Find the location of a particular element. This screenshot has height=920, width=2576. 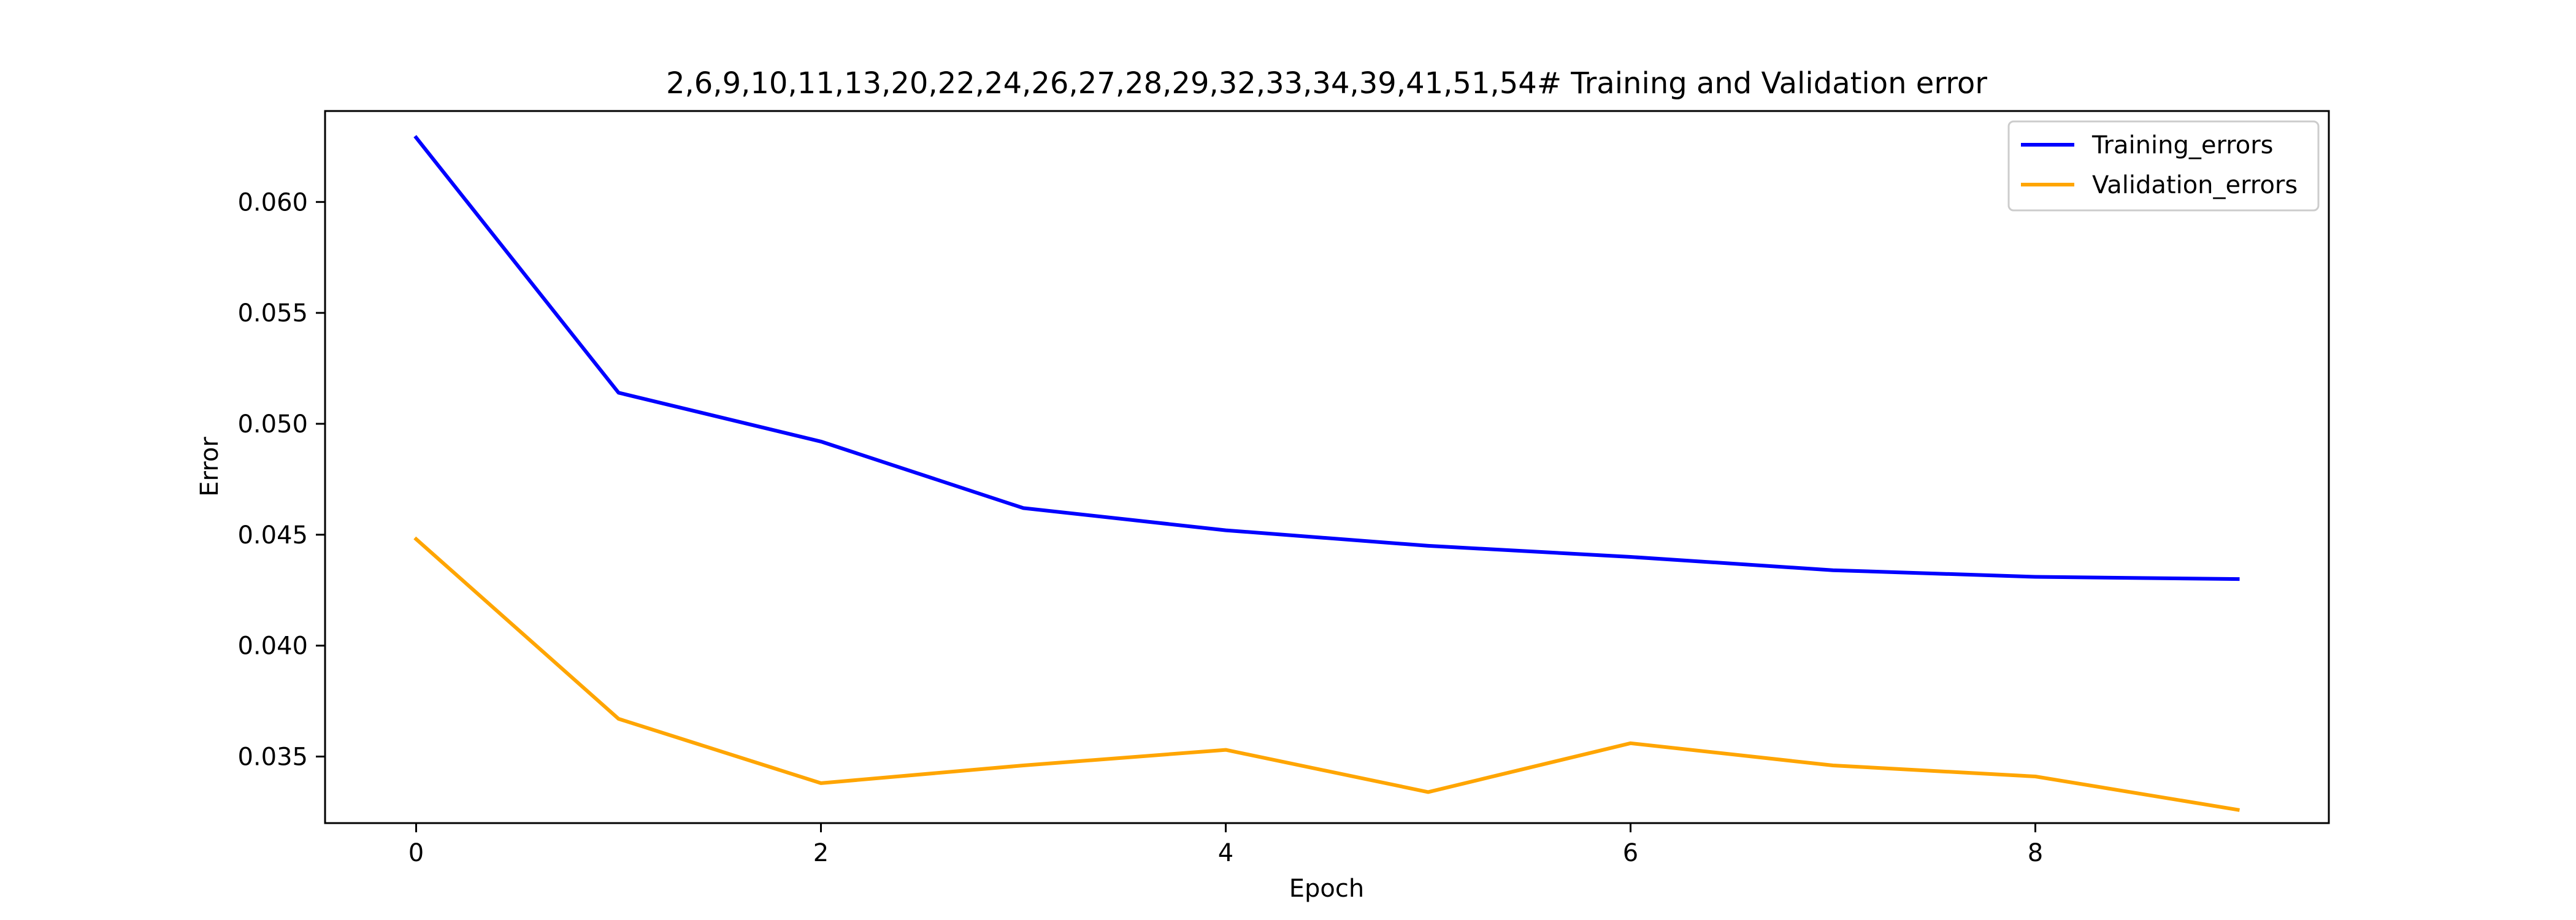

y-tick-label: 0.060 is located at coordinates (272, 202).